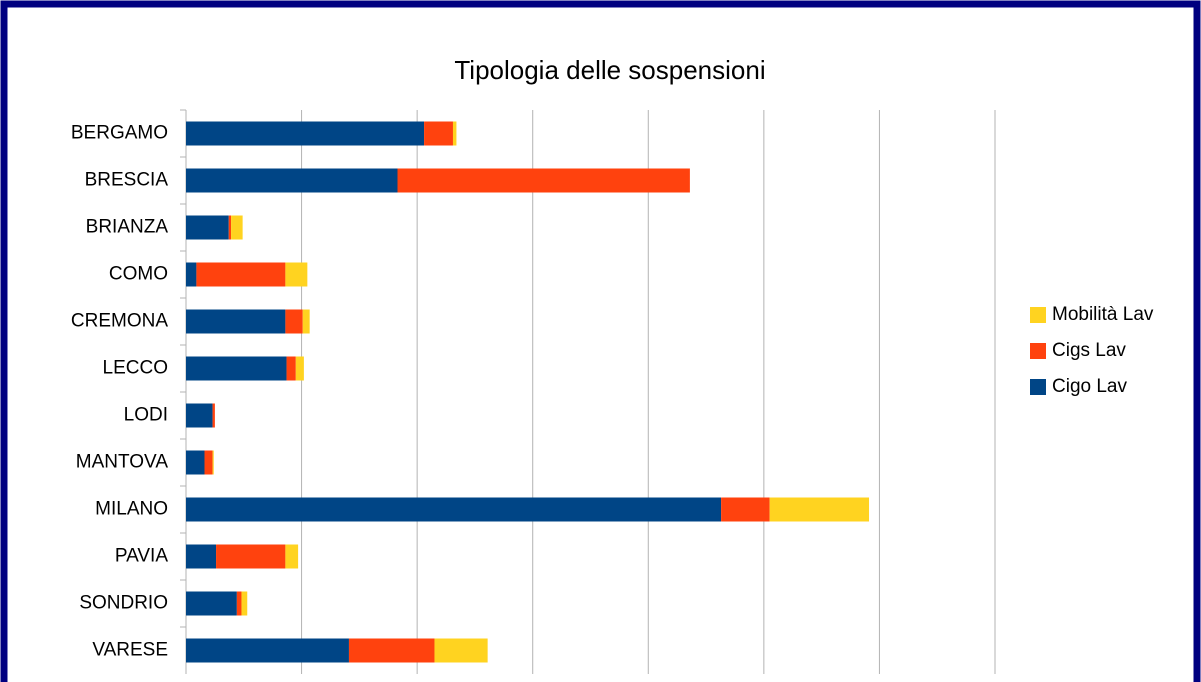  What do you see at coordinates (131, 509) in the screenshot?
I see `y-tick-label: MILANO` at bounding box center [131, 509].